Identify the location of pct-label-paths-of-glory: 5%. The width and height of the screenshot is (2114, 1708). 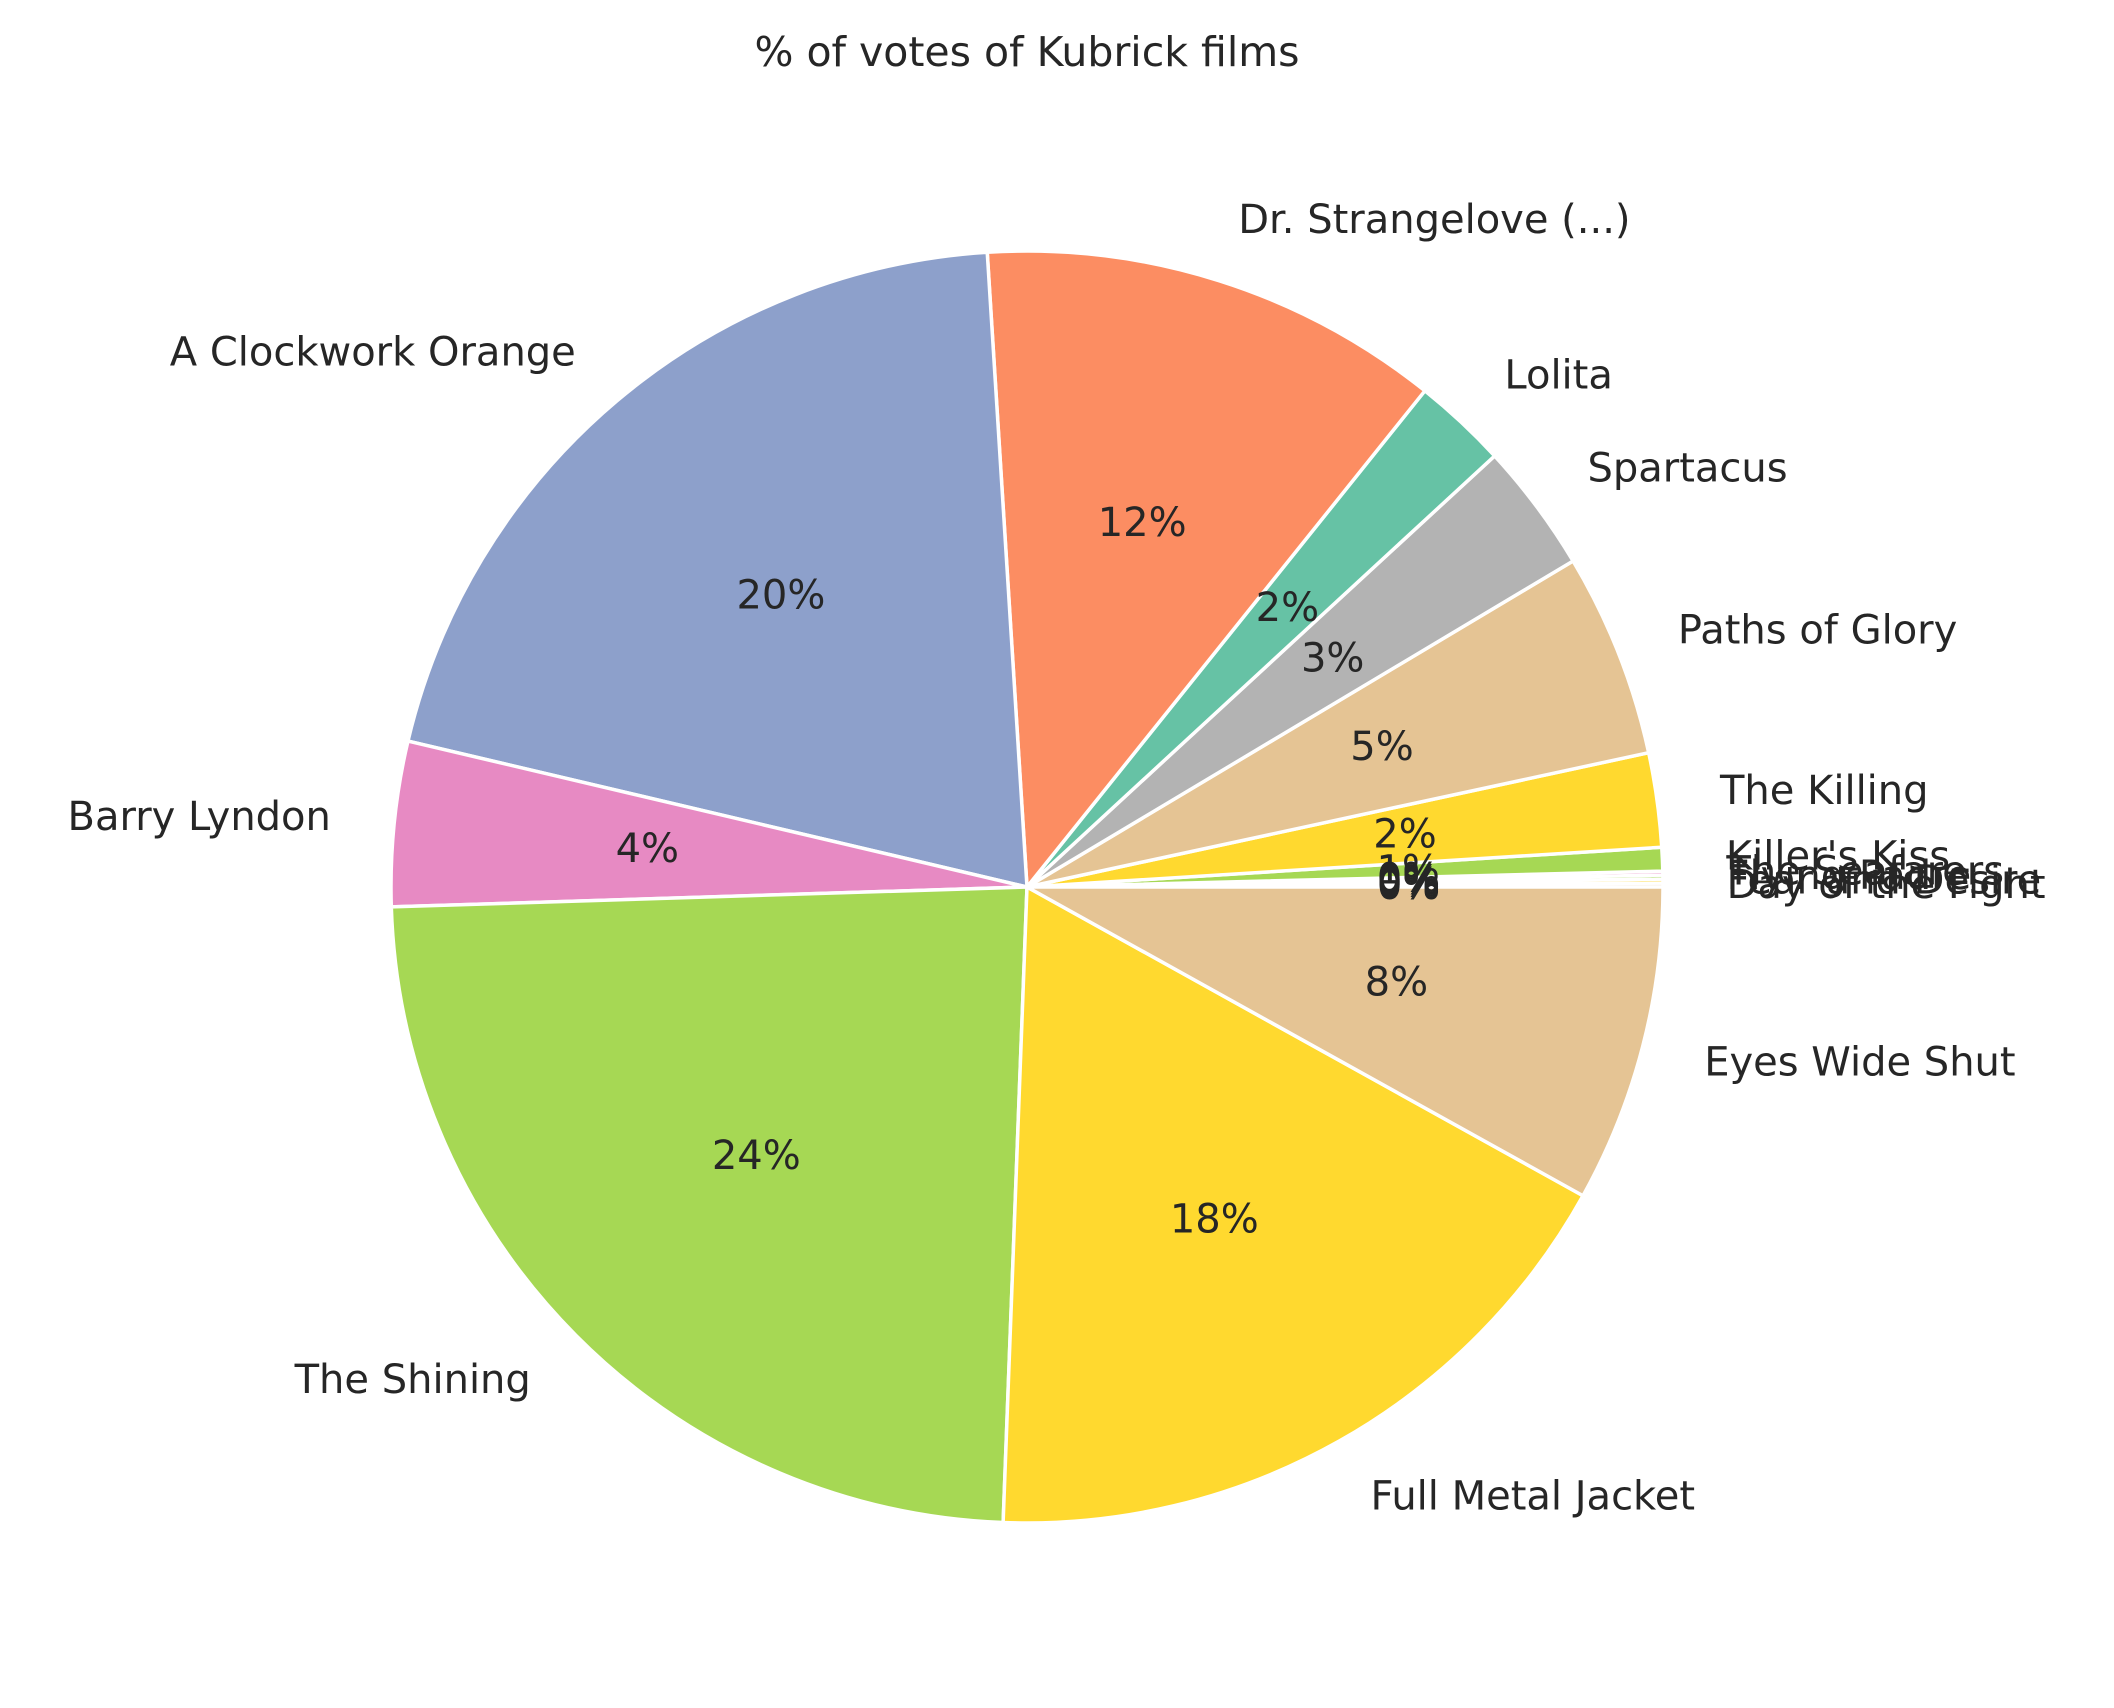
(1381, 747).